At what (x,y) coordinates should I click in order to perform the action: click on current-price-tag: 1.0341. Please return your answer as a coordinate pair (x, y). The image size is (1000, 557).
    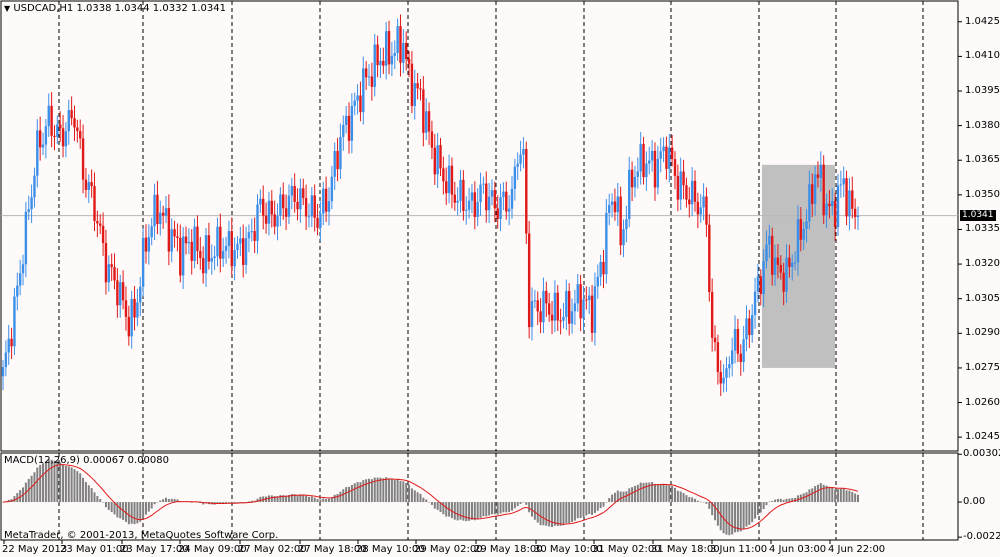
    Looking at the image, I should click on (978, 215).